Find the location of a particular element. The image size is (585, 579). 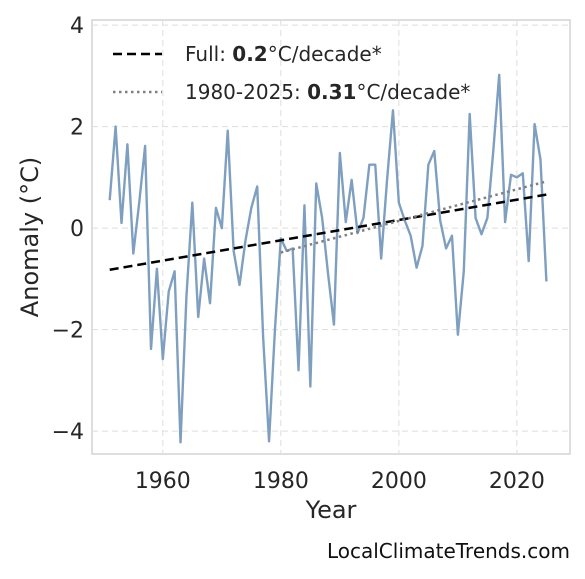

legend-recent-suffix: °C/decade* is located at coordinates (413, 92).